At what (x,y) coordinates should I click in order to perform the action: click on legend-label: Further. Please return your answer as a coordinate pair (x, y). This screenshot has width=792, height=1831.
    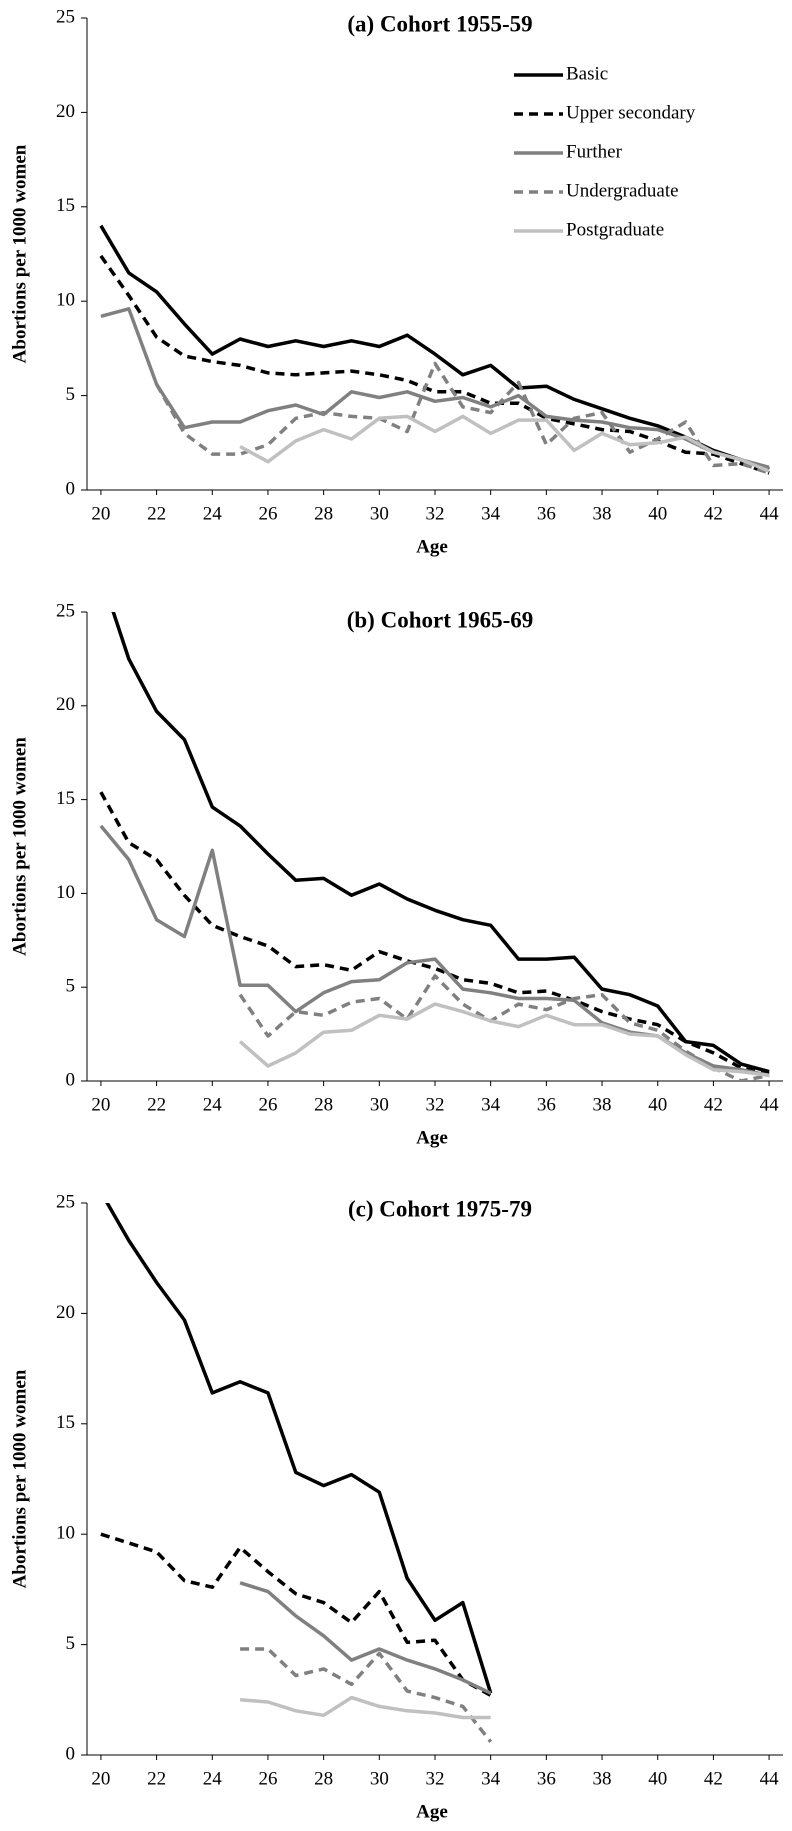
    Looking at the image, I should click on (594, 151).